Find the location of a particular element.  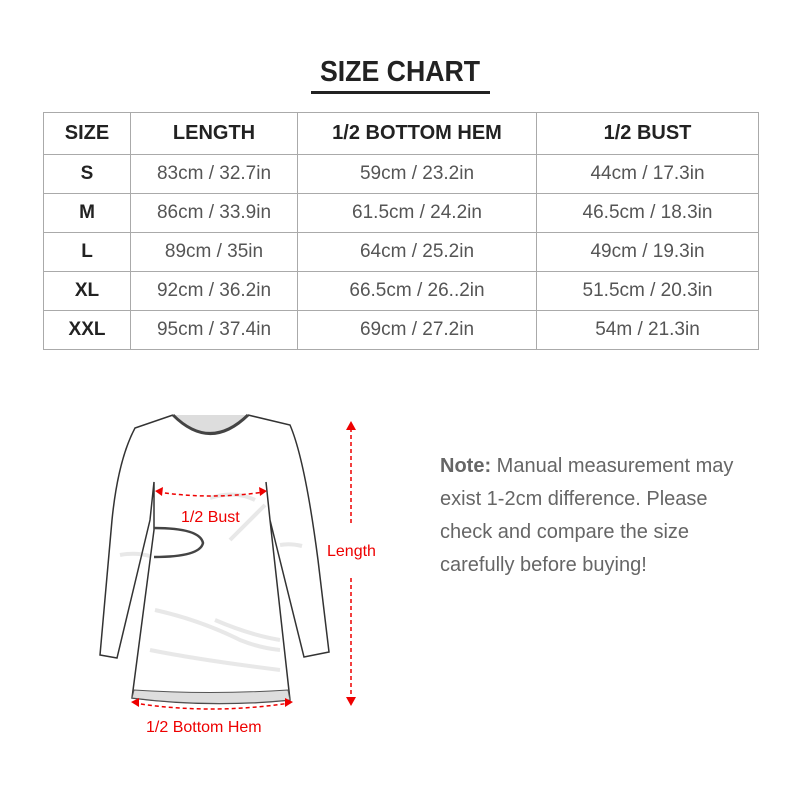

hem-label: 1/2 Bottom Hem is located at coordinates (204, 727).